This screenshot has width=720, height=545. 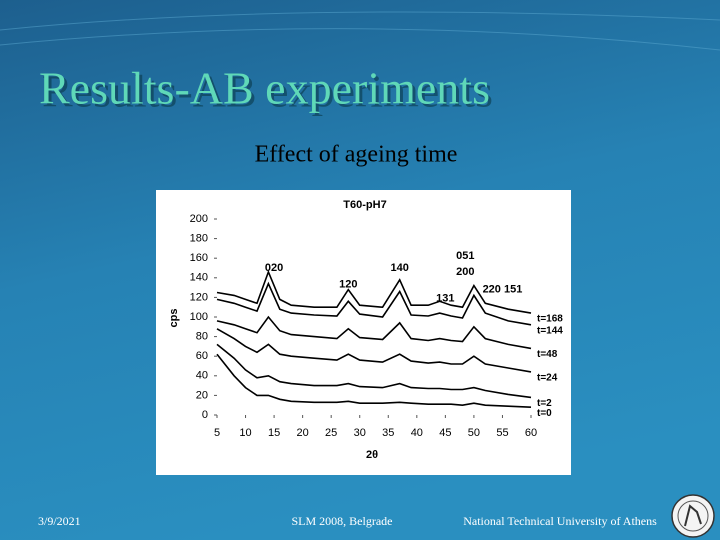 What do you see at coordinates (274, 433) in the screenshot?
I see `x-tick-label: 15` at bounding box center [274, 433].